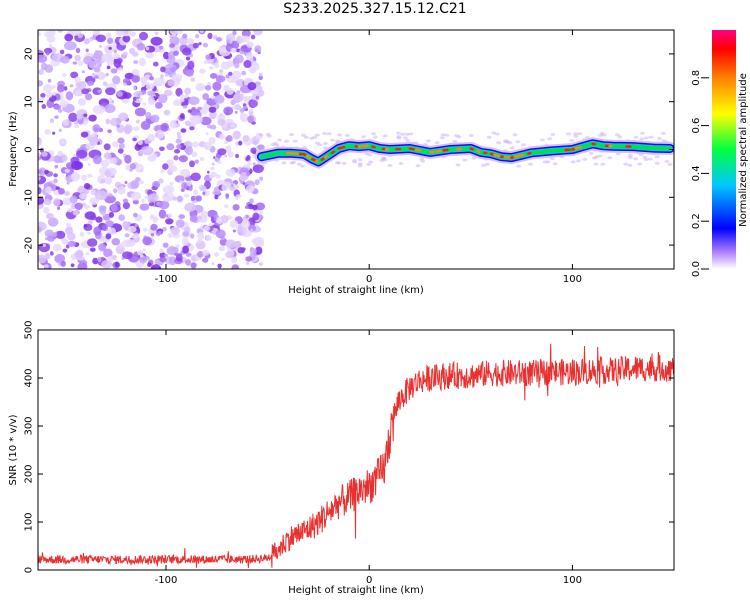 The height and width of the screenshot is (600, 750). I want to click on colorbar-tick-label: 0.2, so click(696, 221).